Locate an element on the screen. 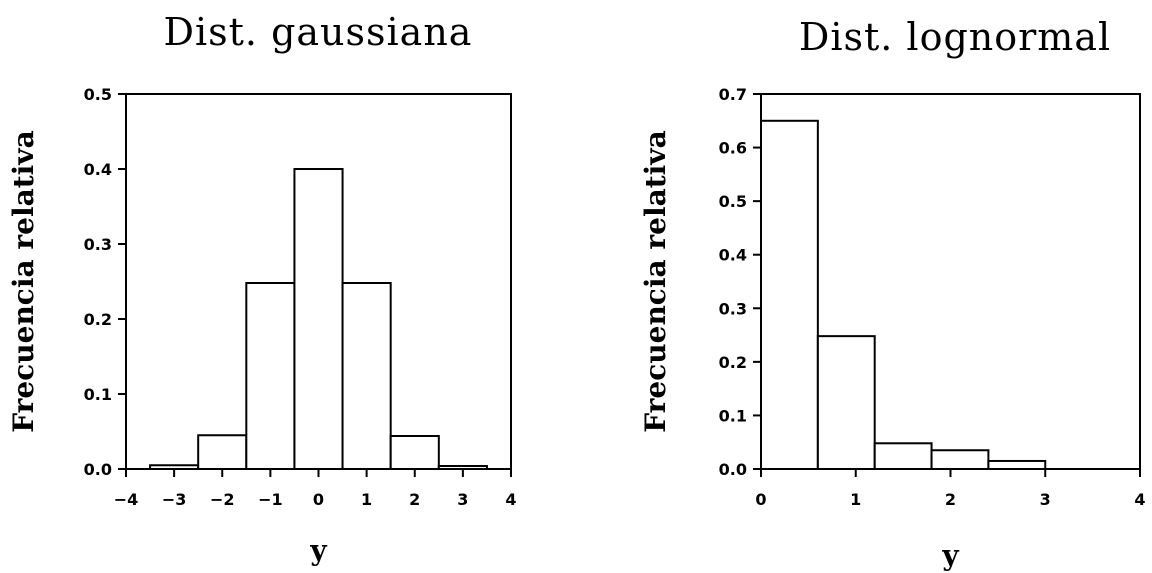 The width and height of the screenshot is (1152, 573). x-tick-label: −2 is located at coordinates (222, 499).